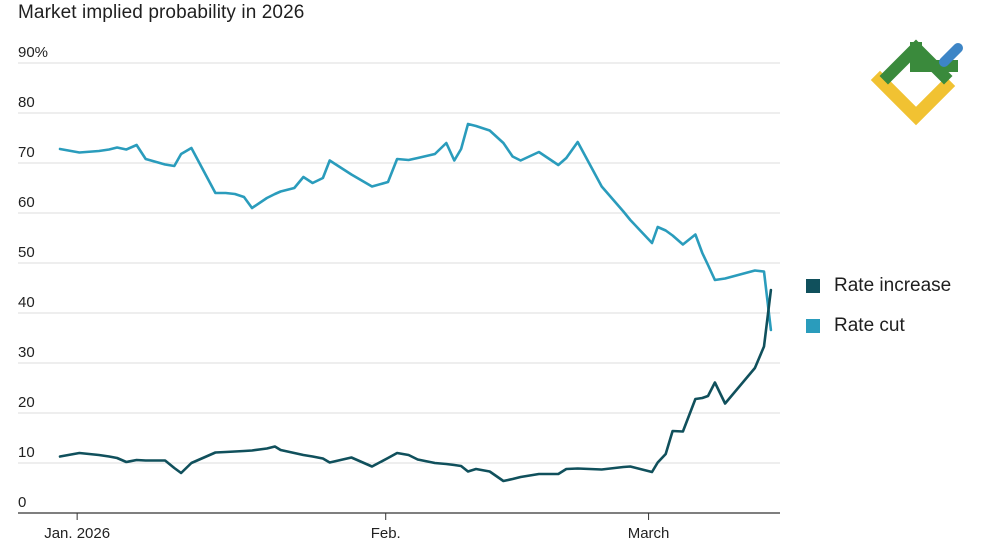  Describe the element at coordinates (26, 402) in the screenshot. I see `y-tick-label: 20` at that location.